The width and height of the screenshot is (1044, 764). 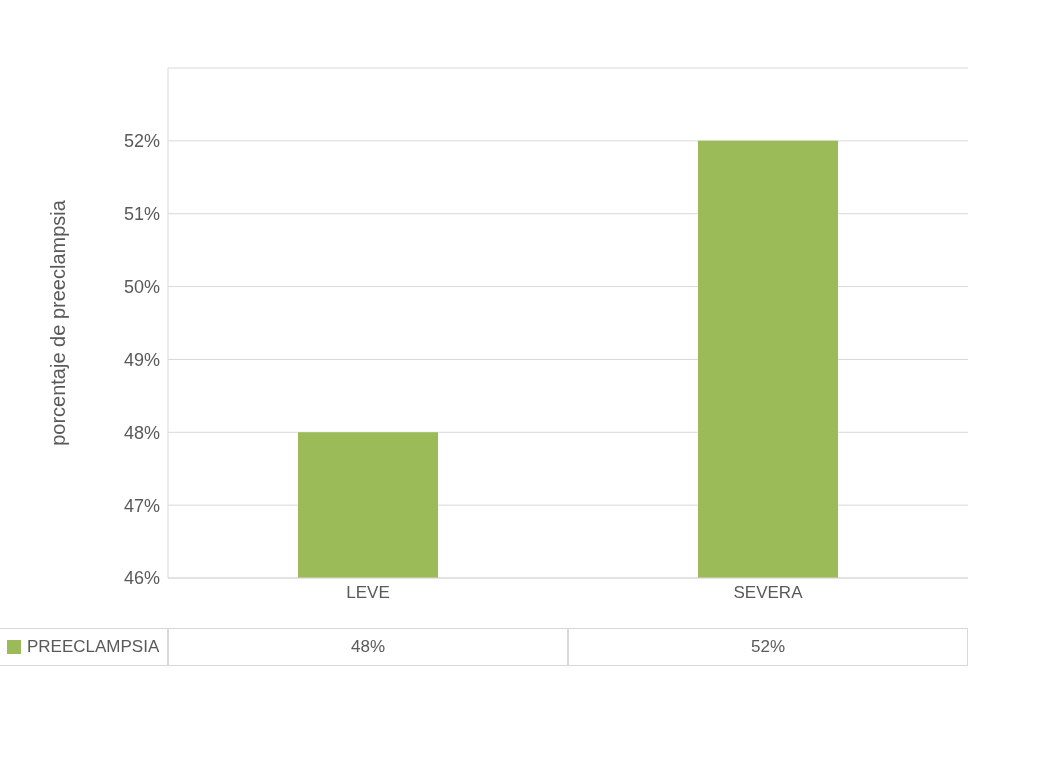 What do you see at coordinates (141, 359) in the screenshot?
I see `y-tick-label: 49%` at bounding box center [141, 359].